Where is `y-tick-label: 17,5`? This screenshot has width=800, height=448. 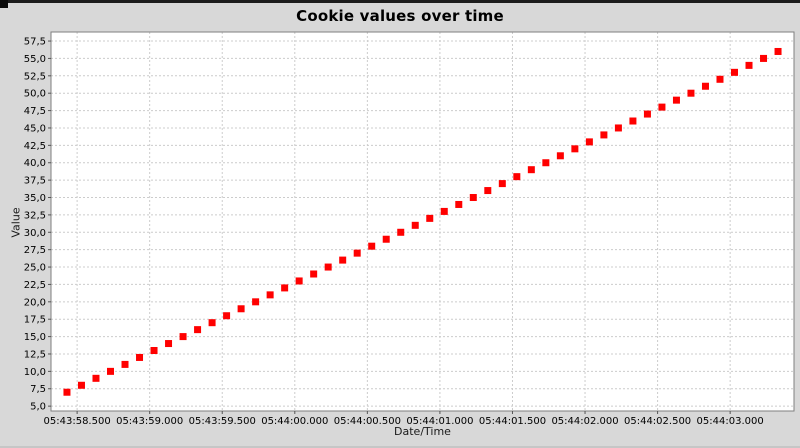 y-tick-label: 17,5 is located at coordinates (35, 320).